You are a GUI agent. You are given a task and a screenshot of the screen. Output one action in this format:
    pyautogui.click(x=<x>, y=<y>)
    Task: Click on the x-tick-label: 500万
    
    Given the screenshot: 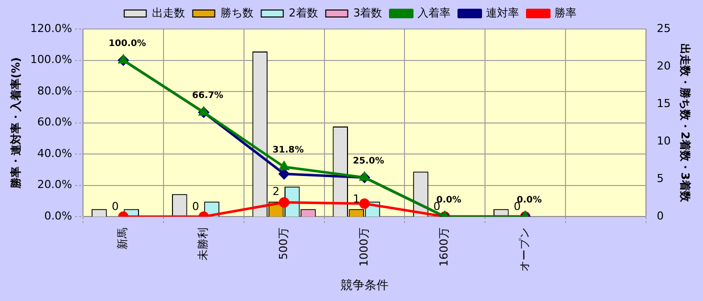 What is the action you would take?
    pyautogui.click(x=283, y=244)
    